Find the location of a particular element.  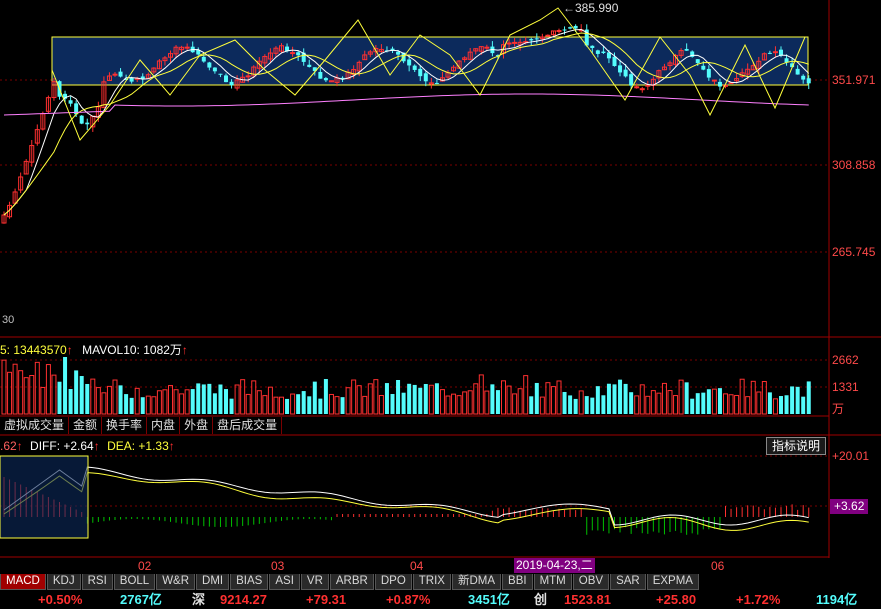

sz-name: 深 is located at coordinates (199, 599).